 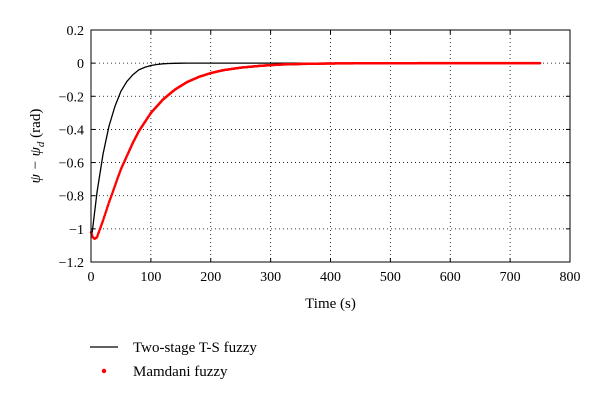 What do you see at coordinates (195, 348) in the screenshot?
I see `legend-label-two-stage: Two-stage T-S fuzzy` at bounding box center [195, 348].